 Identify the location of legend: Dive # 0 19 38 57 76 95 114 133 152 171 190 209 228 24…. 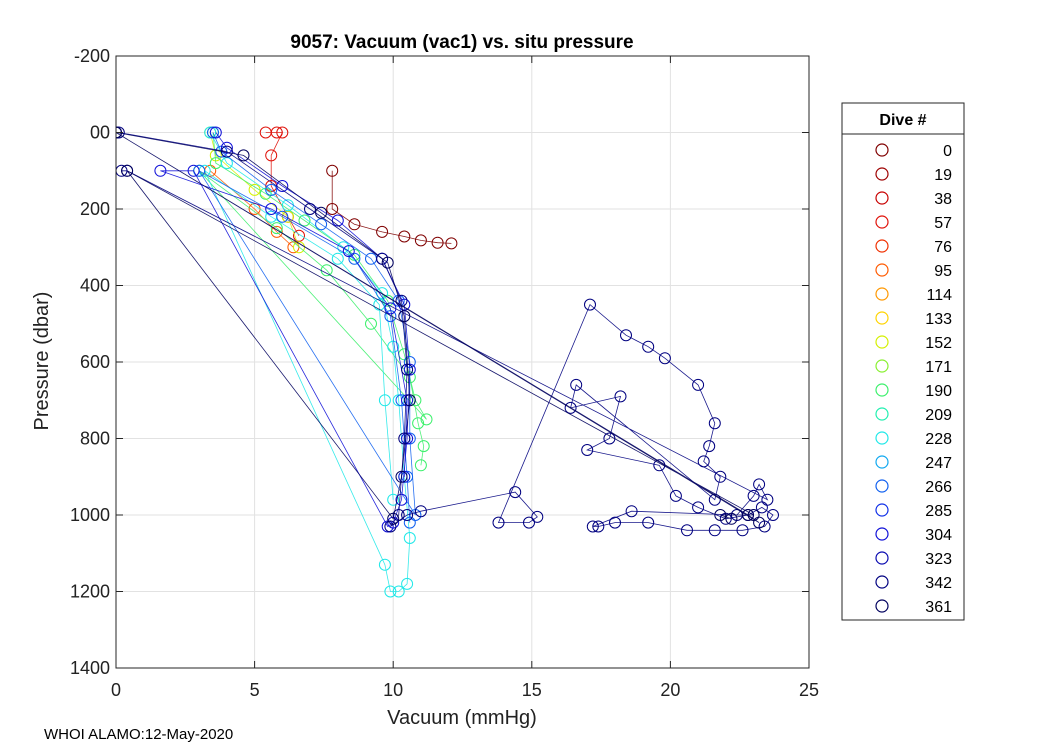
(903, 361).